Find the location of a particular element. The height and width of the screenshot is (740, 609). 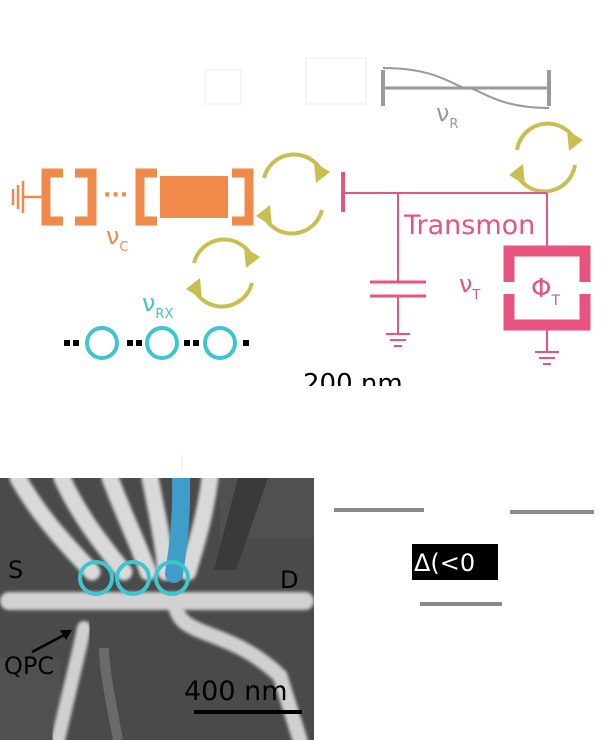

cavity-ellipsis: ··· is located at coordinates (115, 195).